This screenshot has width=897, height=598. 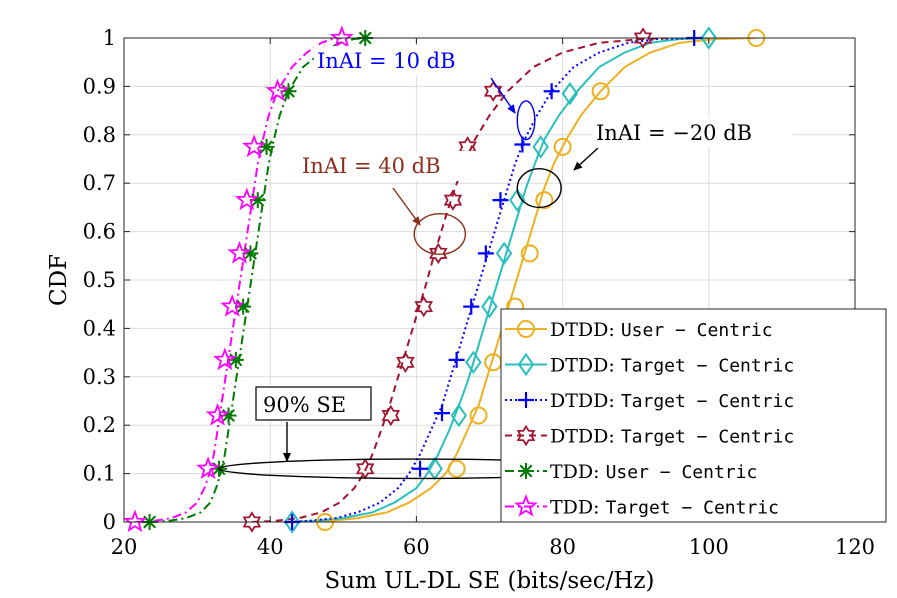 What do you see at coordinates (99, 86) in the screenshot?
I see `y-tick-label: 0.9` at bounding box center [99, 86].